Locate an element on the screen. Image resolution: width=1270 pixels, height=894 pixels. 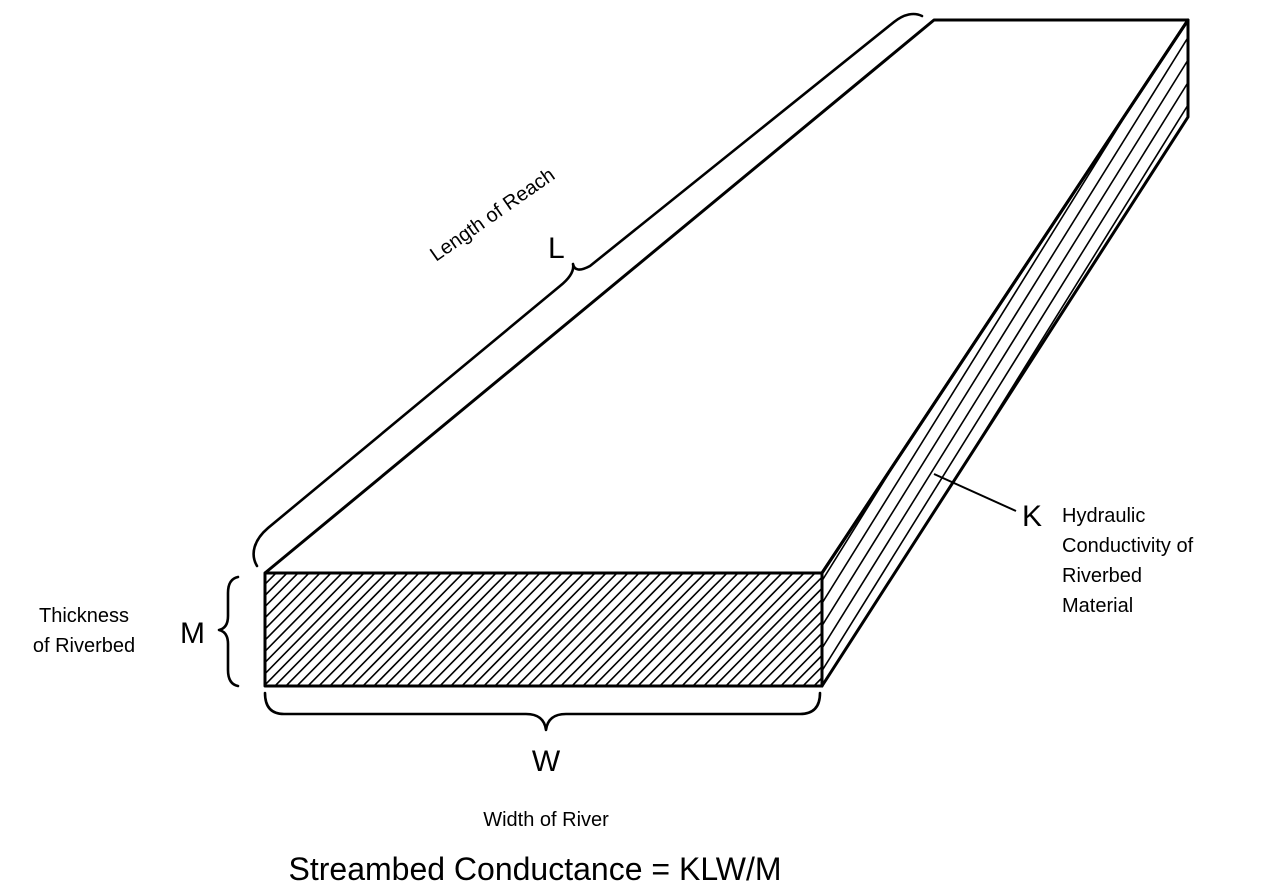
thickness-caption-line2: of Riverbed is located at coordinates (84, 646).